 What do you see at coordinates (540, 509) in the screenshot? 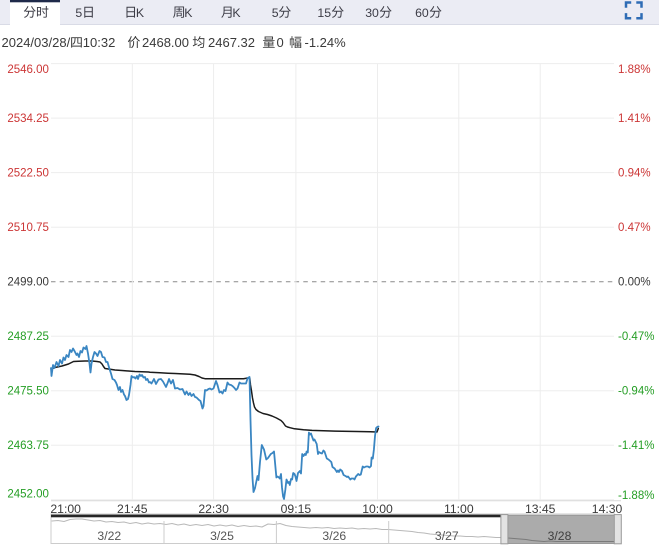
I see `svg-text: 13:45` at bounding box center [540, 509].